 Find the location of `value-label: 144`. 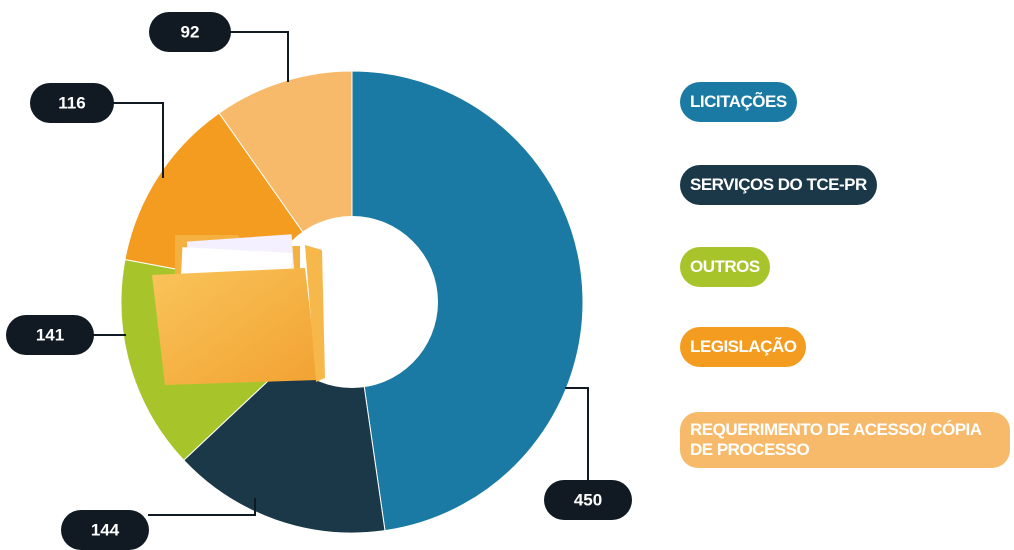

value-label: 144 is located at coordinates (105, 529).